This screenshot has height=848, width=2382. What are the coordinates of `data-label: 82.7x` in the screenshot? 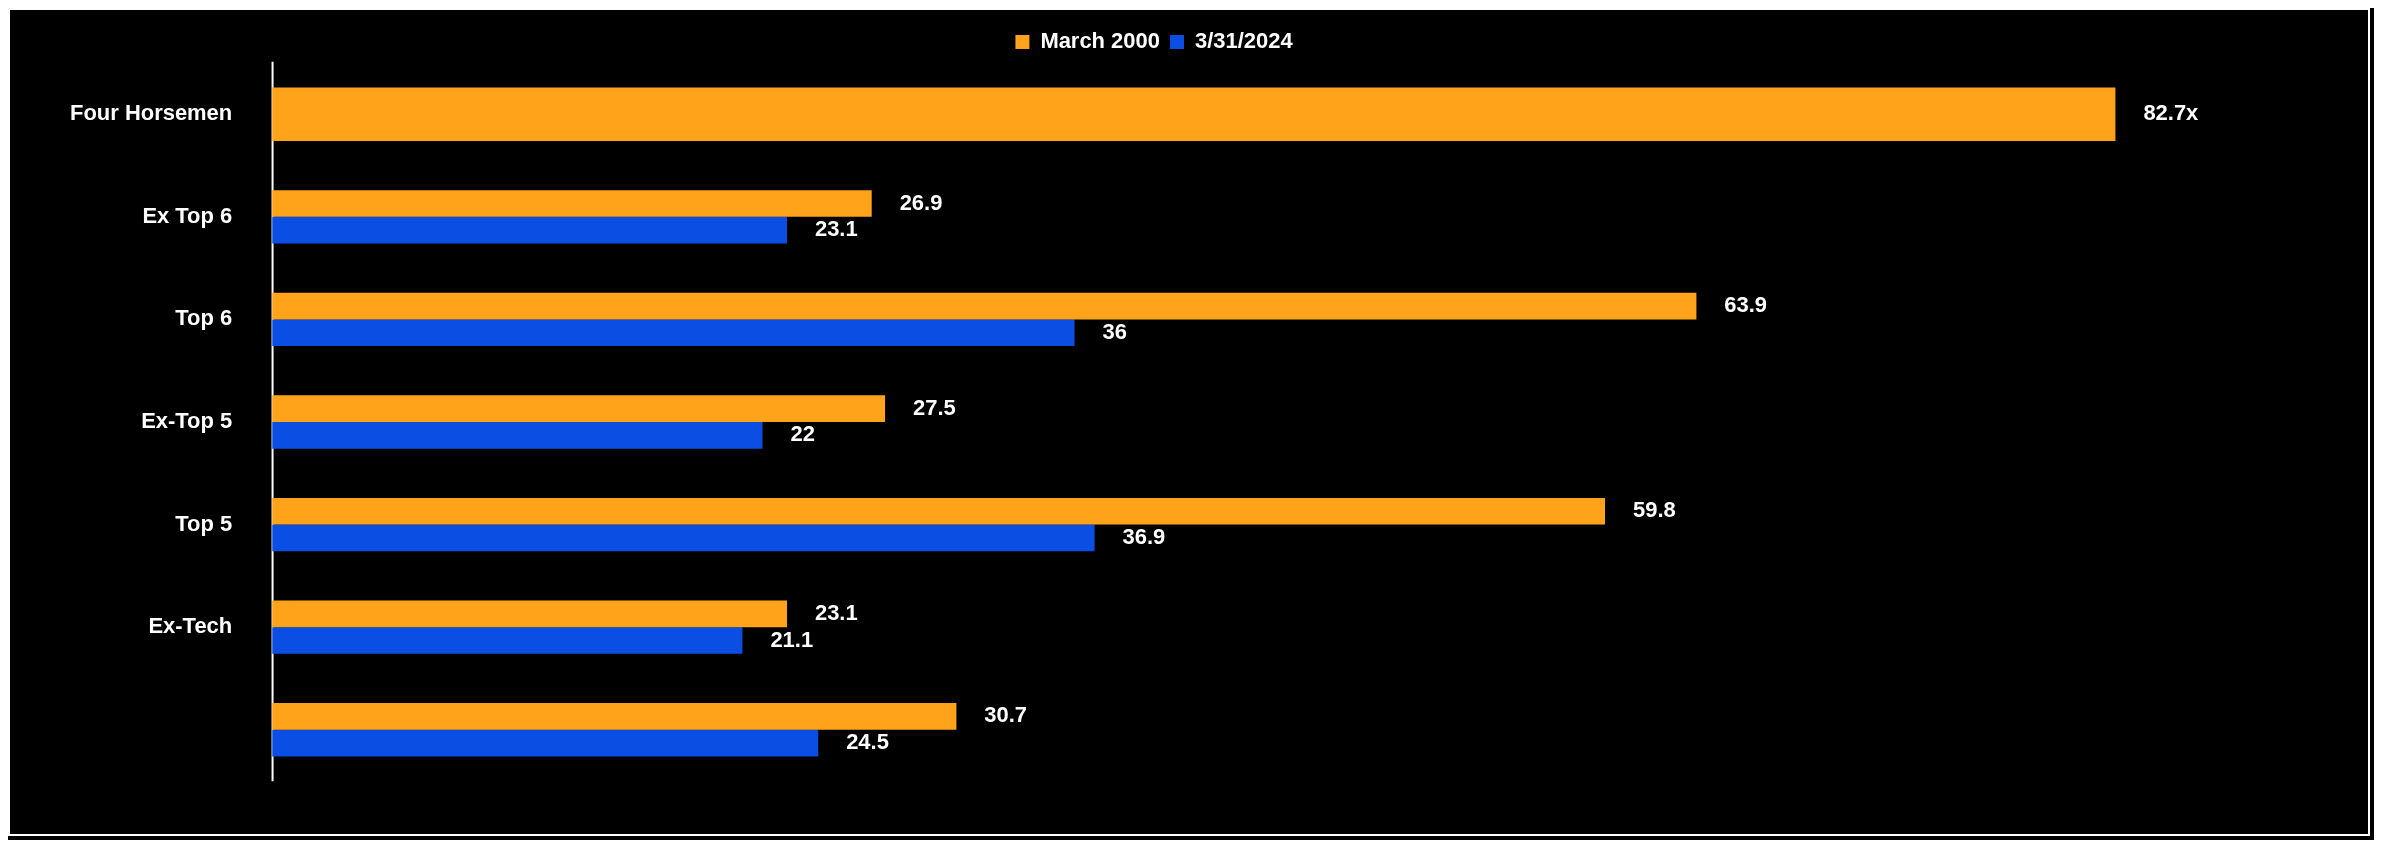 It's located at (2171, 113).